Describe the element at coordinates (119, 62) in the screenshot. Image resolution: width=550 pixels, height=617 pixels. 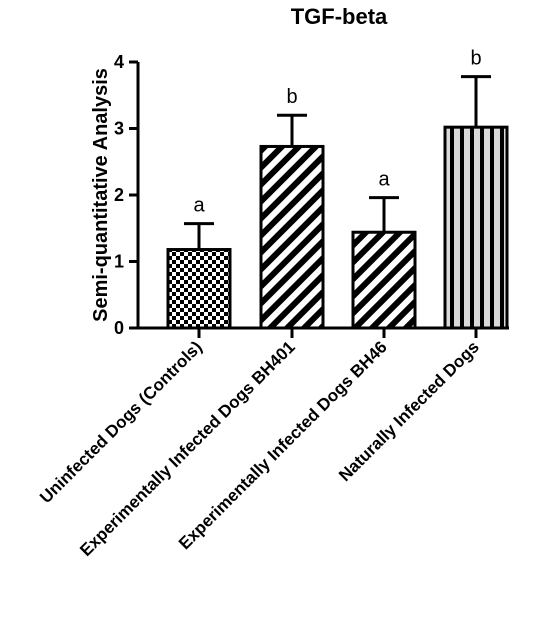
I see `y-tick-label: 4` at that location.